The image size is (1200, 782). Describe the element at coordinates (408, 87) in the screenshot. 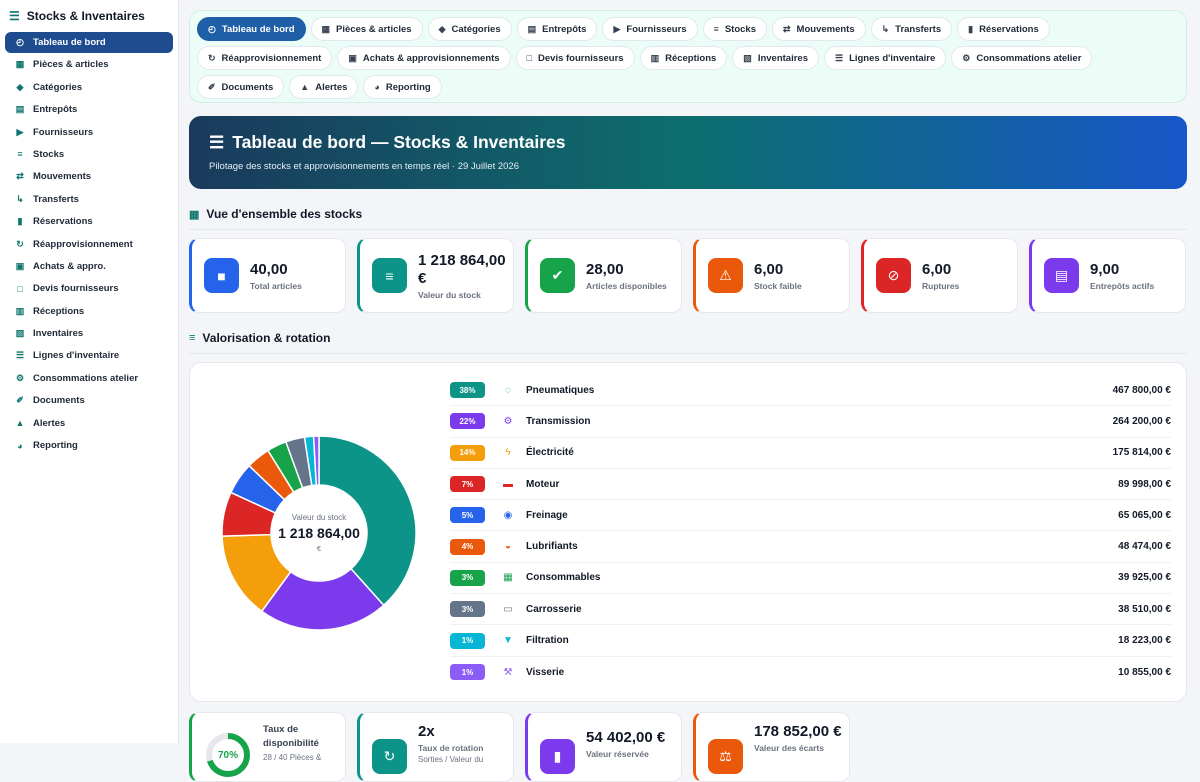

I see `tab-label: Reporting` at that location.